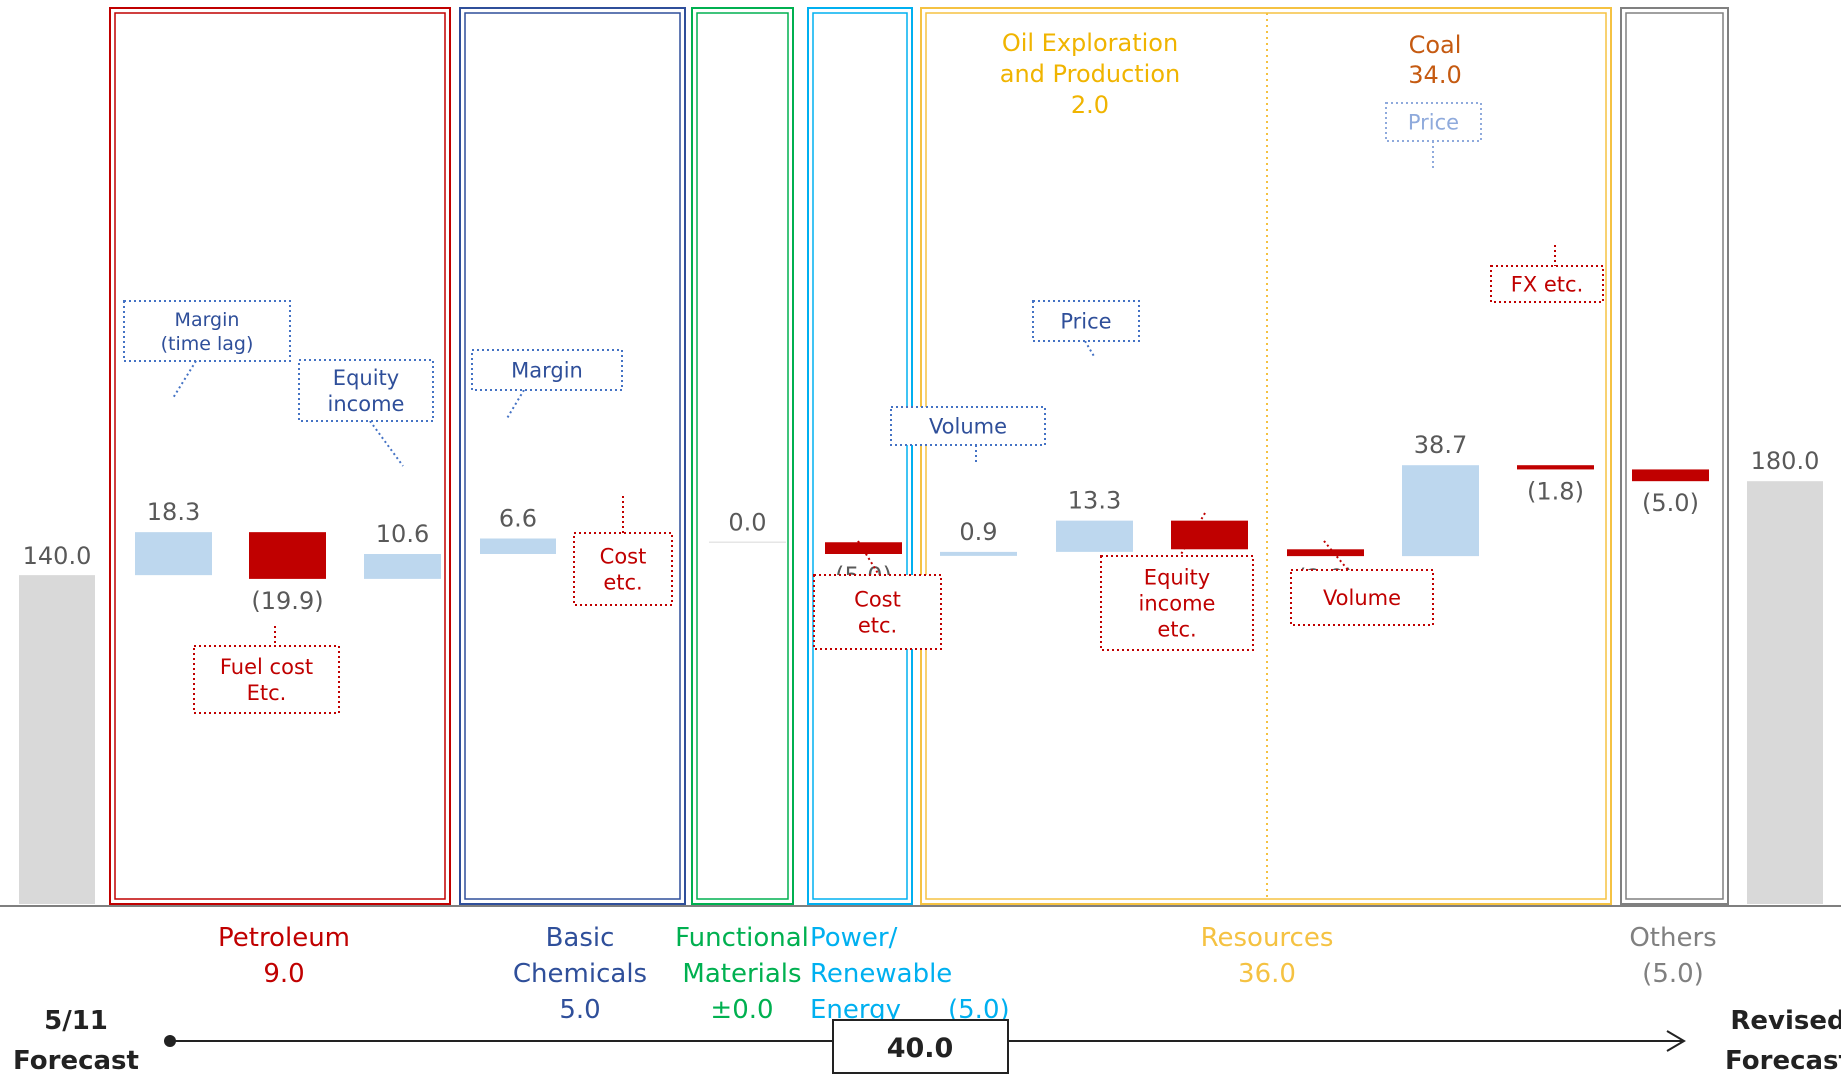 Image resolution: width=1841 pixels, height=1079 pixels. I want to click on power-renewable-frame-inner, so click(860, 456).